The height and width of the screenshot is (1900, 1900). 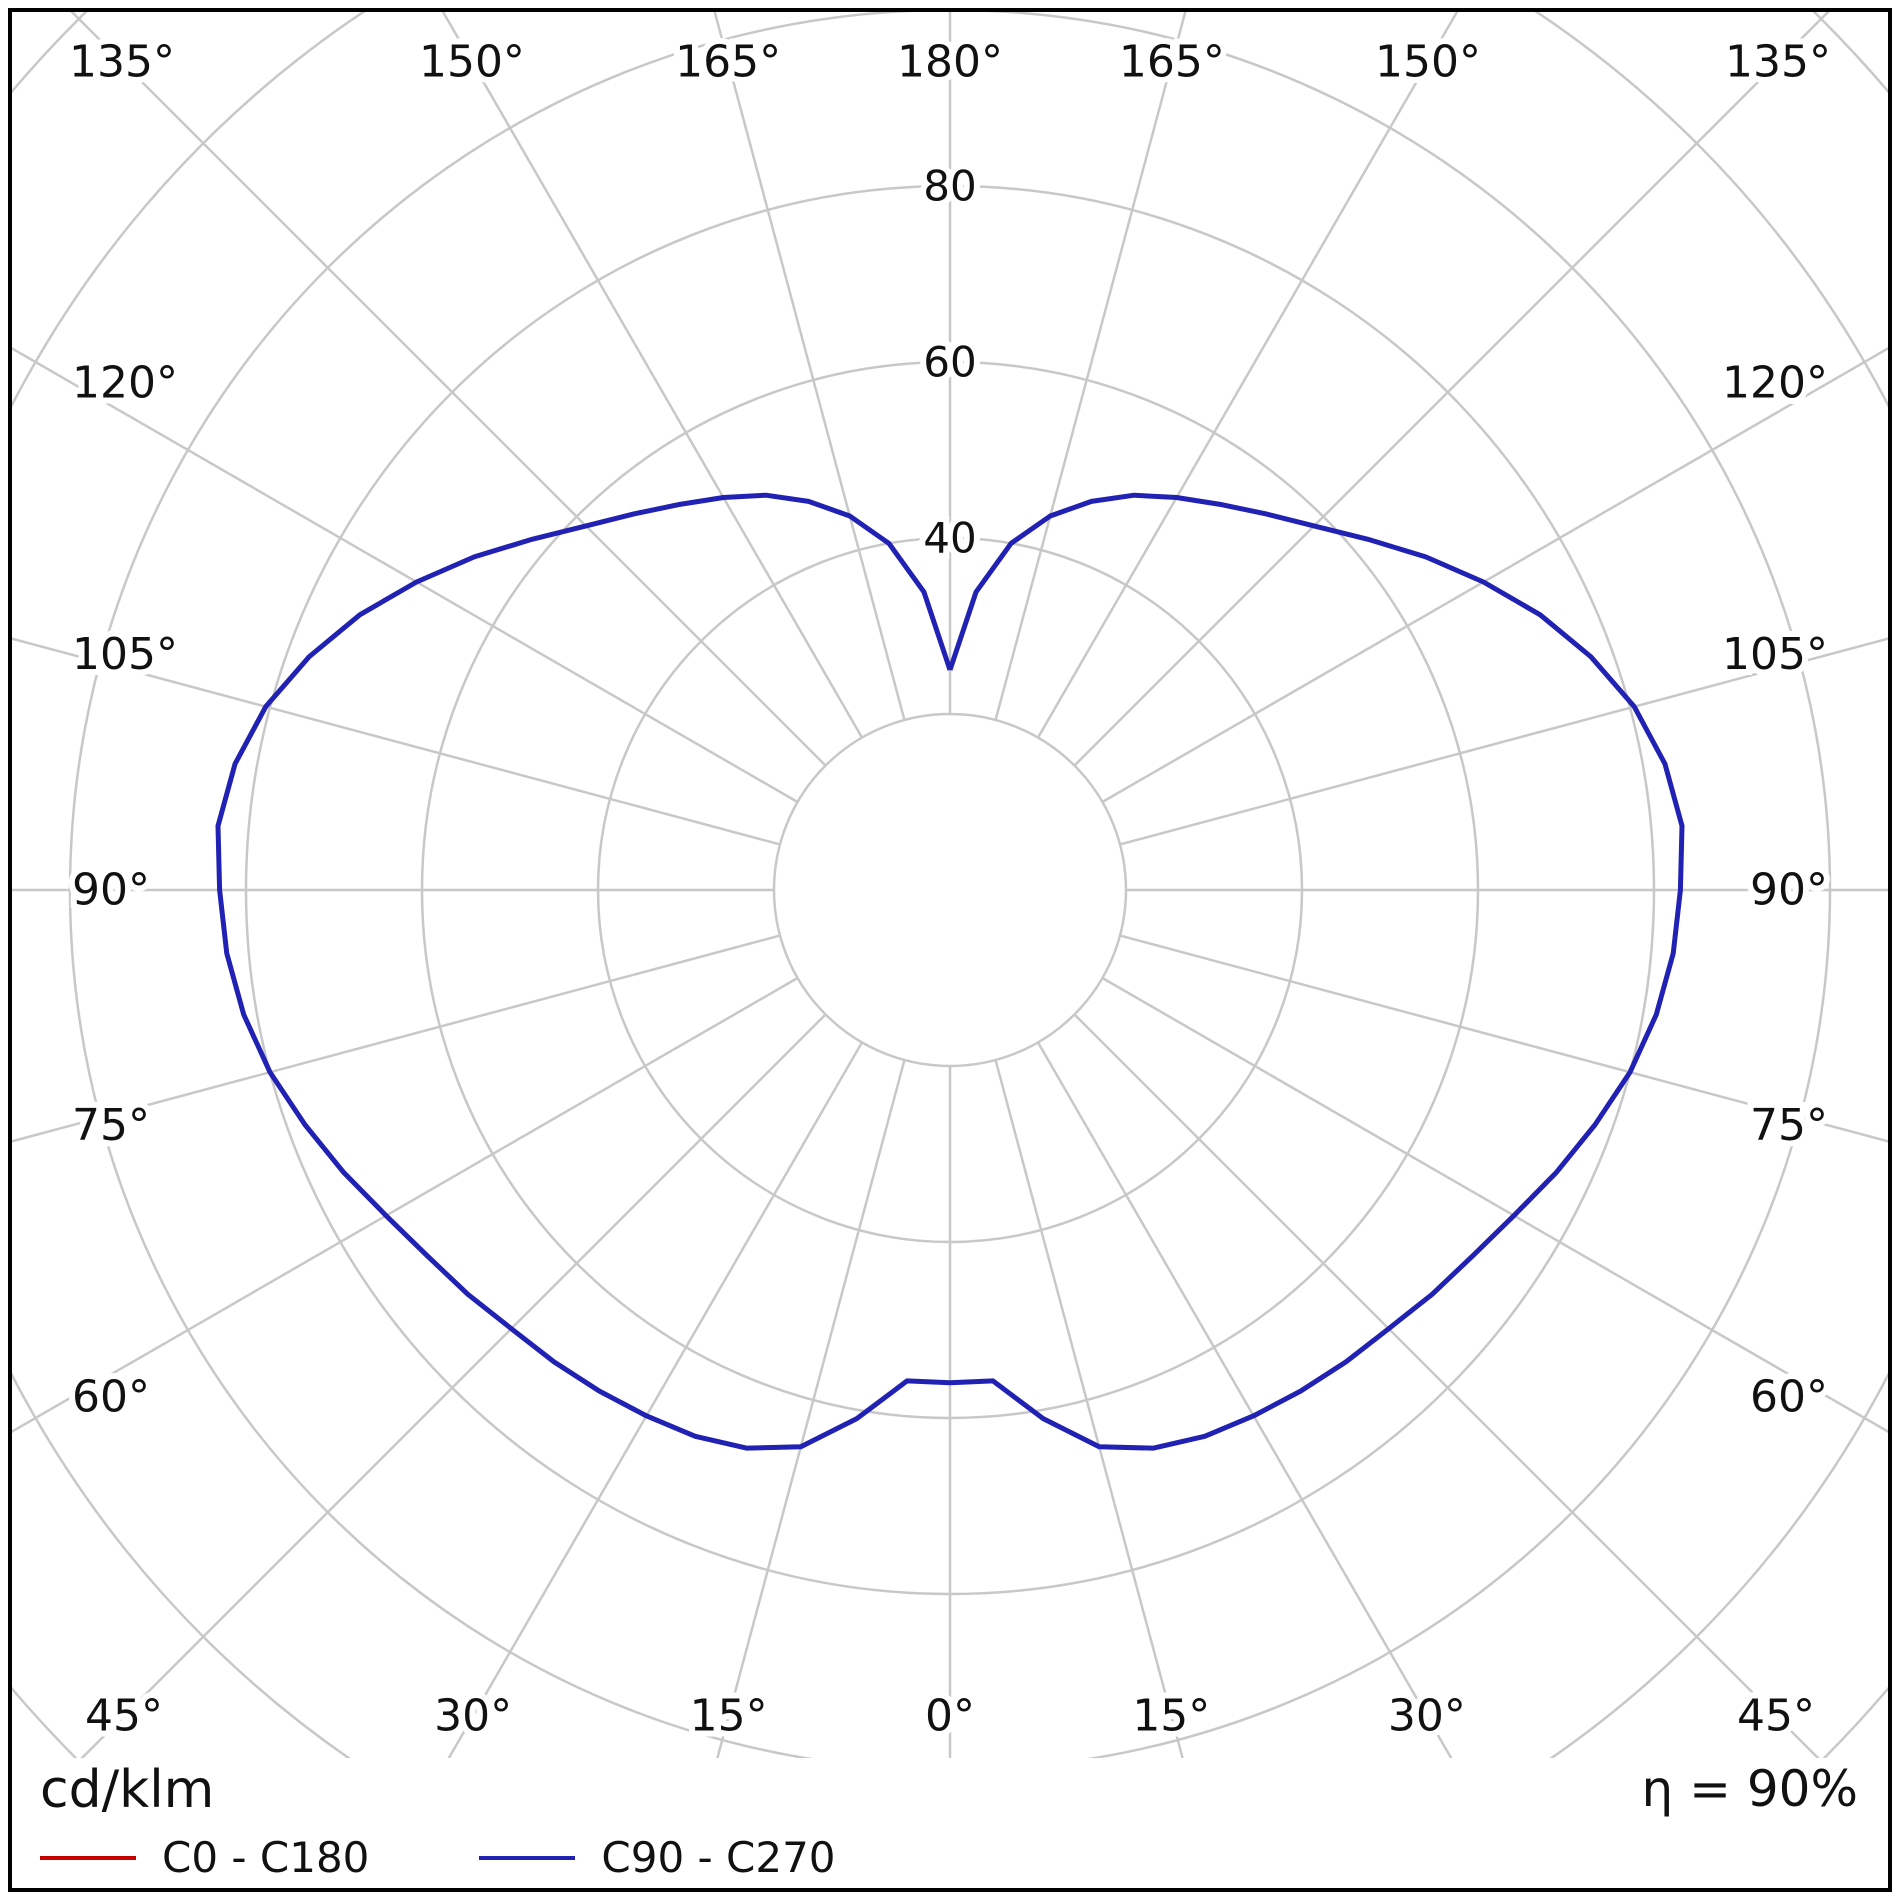 What do you see at coordinates (127, 1790) in the screenshot?
I see `units-label: cd/klm` at bounding box center [127, 1790].